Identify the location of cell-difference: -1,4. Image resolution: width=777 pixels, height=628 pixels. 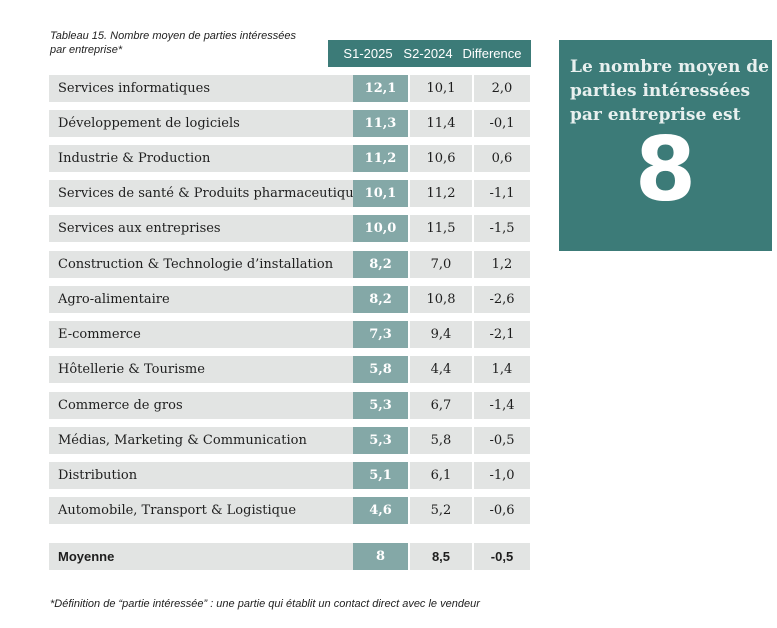
(502, 405).